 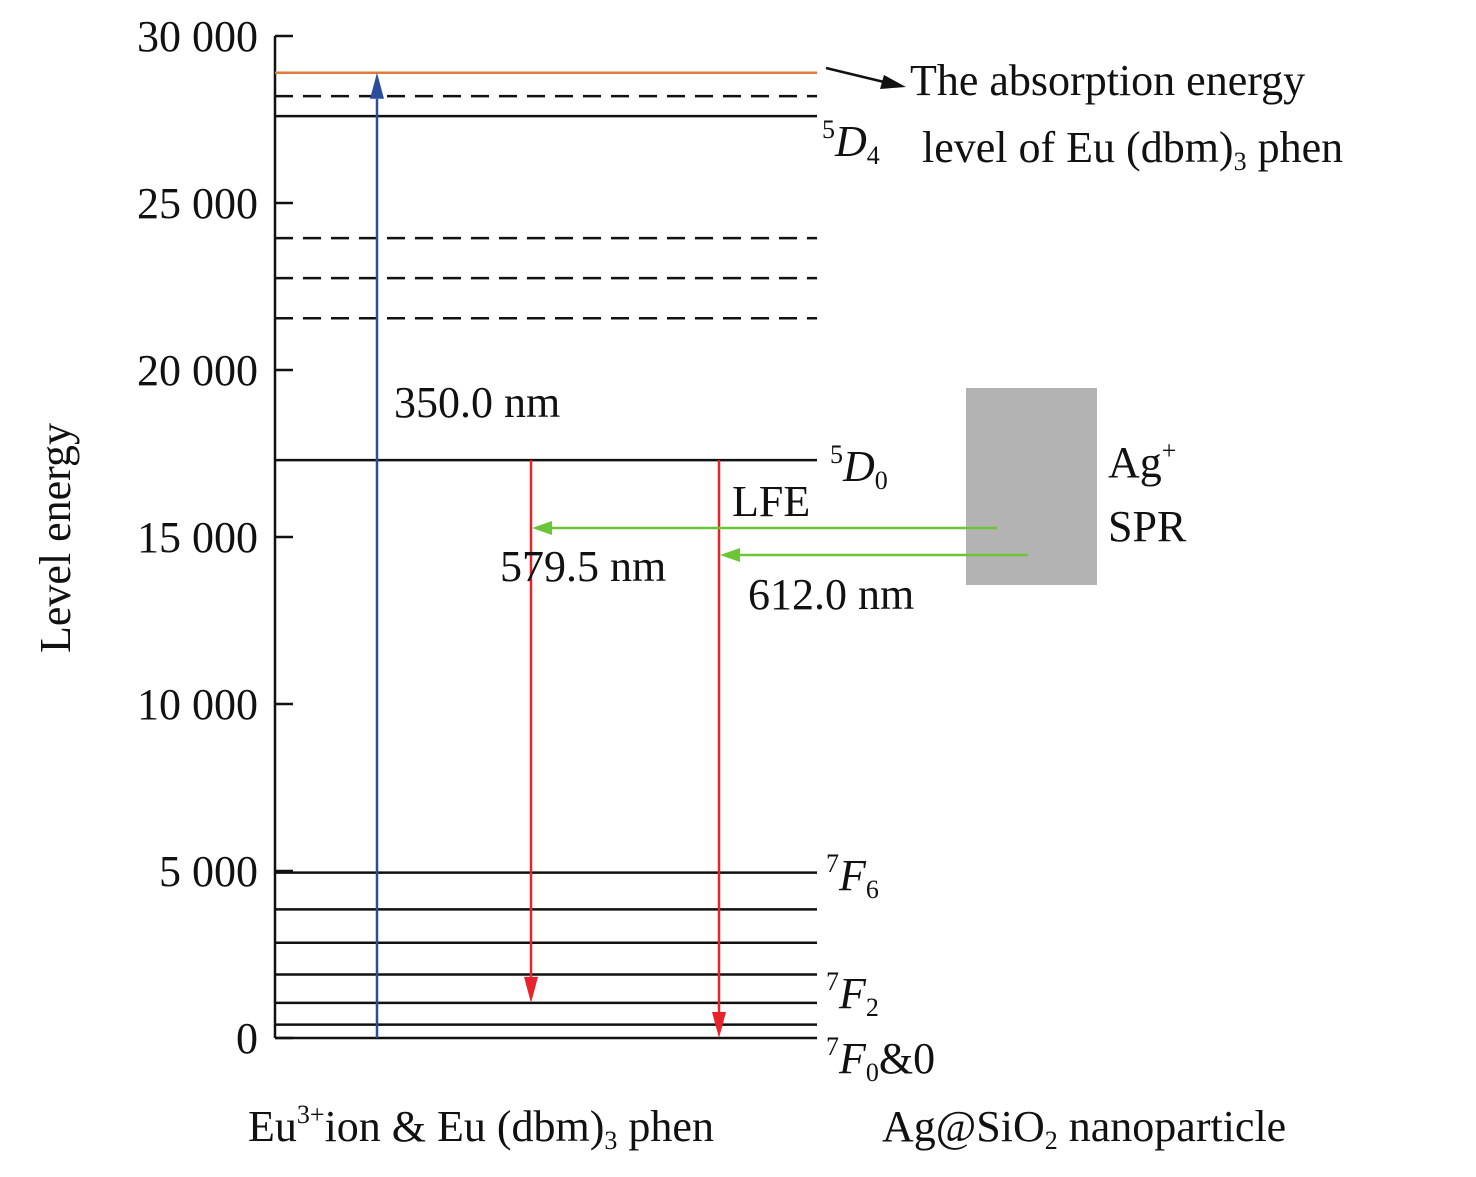 I want to click on y-tick-label: 20 000, so click(x=197, y=370).